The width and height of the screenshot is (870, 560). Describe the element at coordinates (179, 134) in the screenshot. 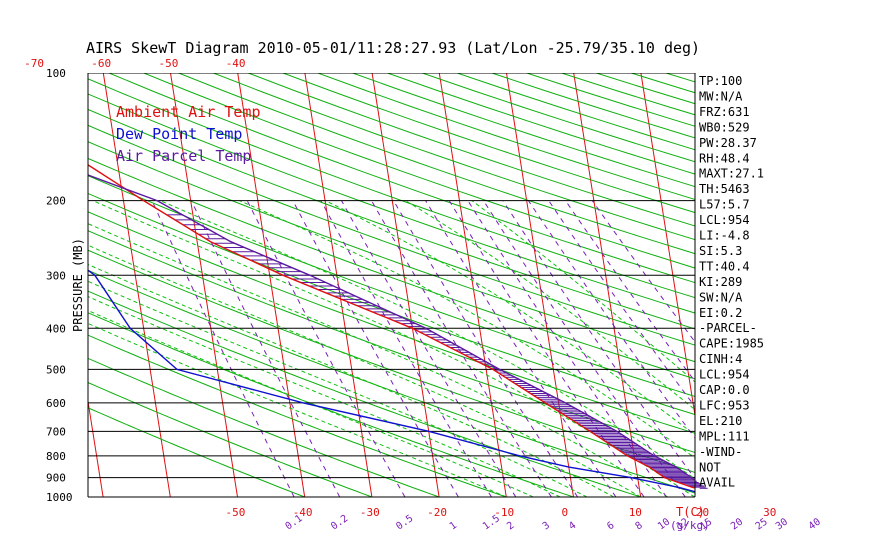

I see `legend-entry: Dew Point Temp` at that location.